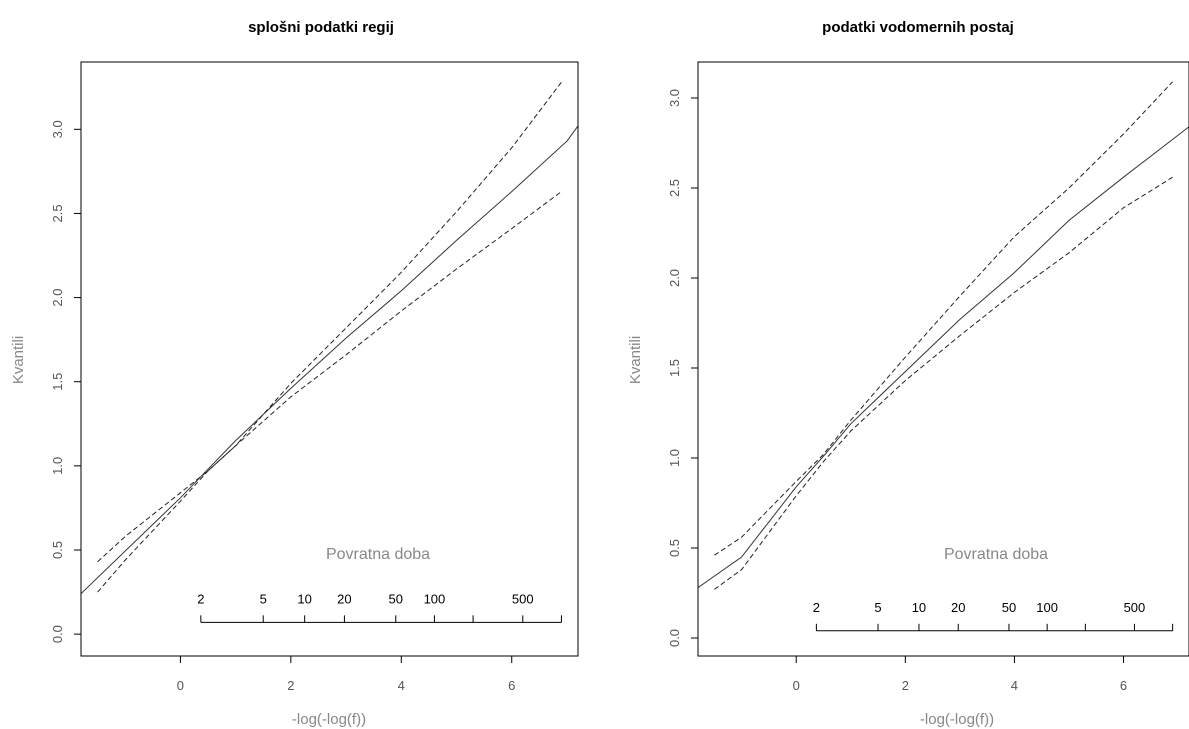 This screenshot has height=729, width=1189. Describe the element at coordinates (918, 27) in the screenshot. I see `chart-title: podatki vodomernih postaj` at that location.